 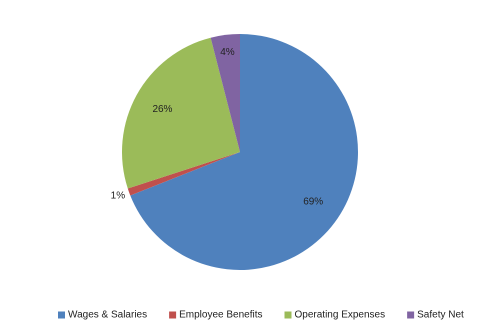 What do you see at coordinates (220, 315) in the screenshot?
I see `legend-label: Employee Benefits` at bounding box center [220, 315].